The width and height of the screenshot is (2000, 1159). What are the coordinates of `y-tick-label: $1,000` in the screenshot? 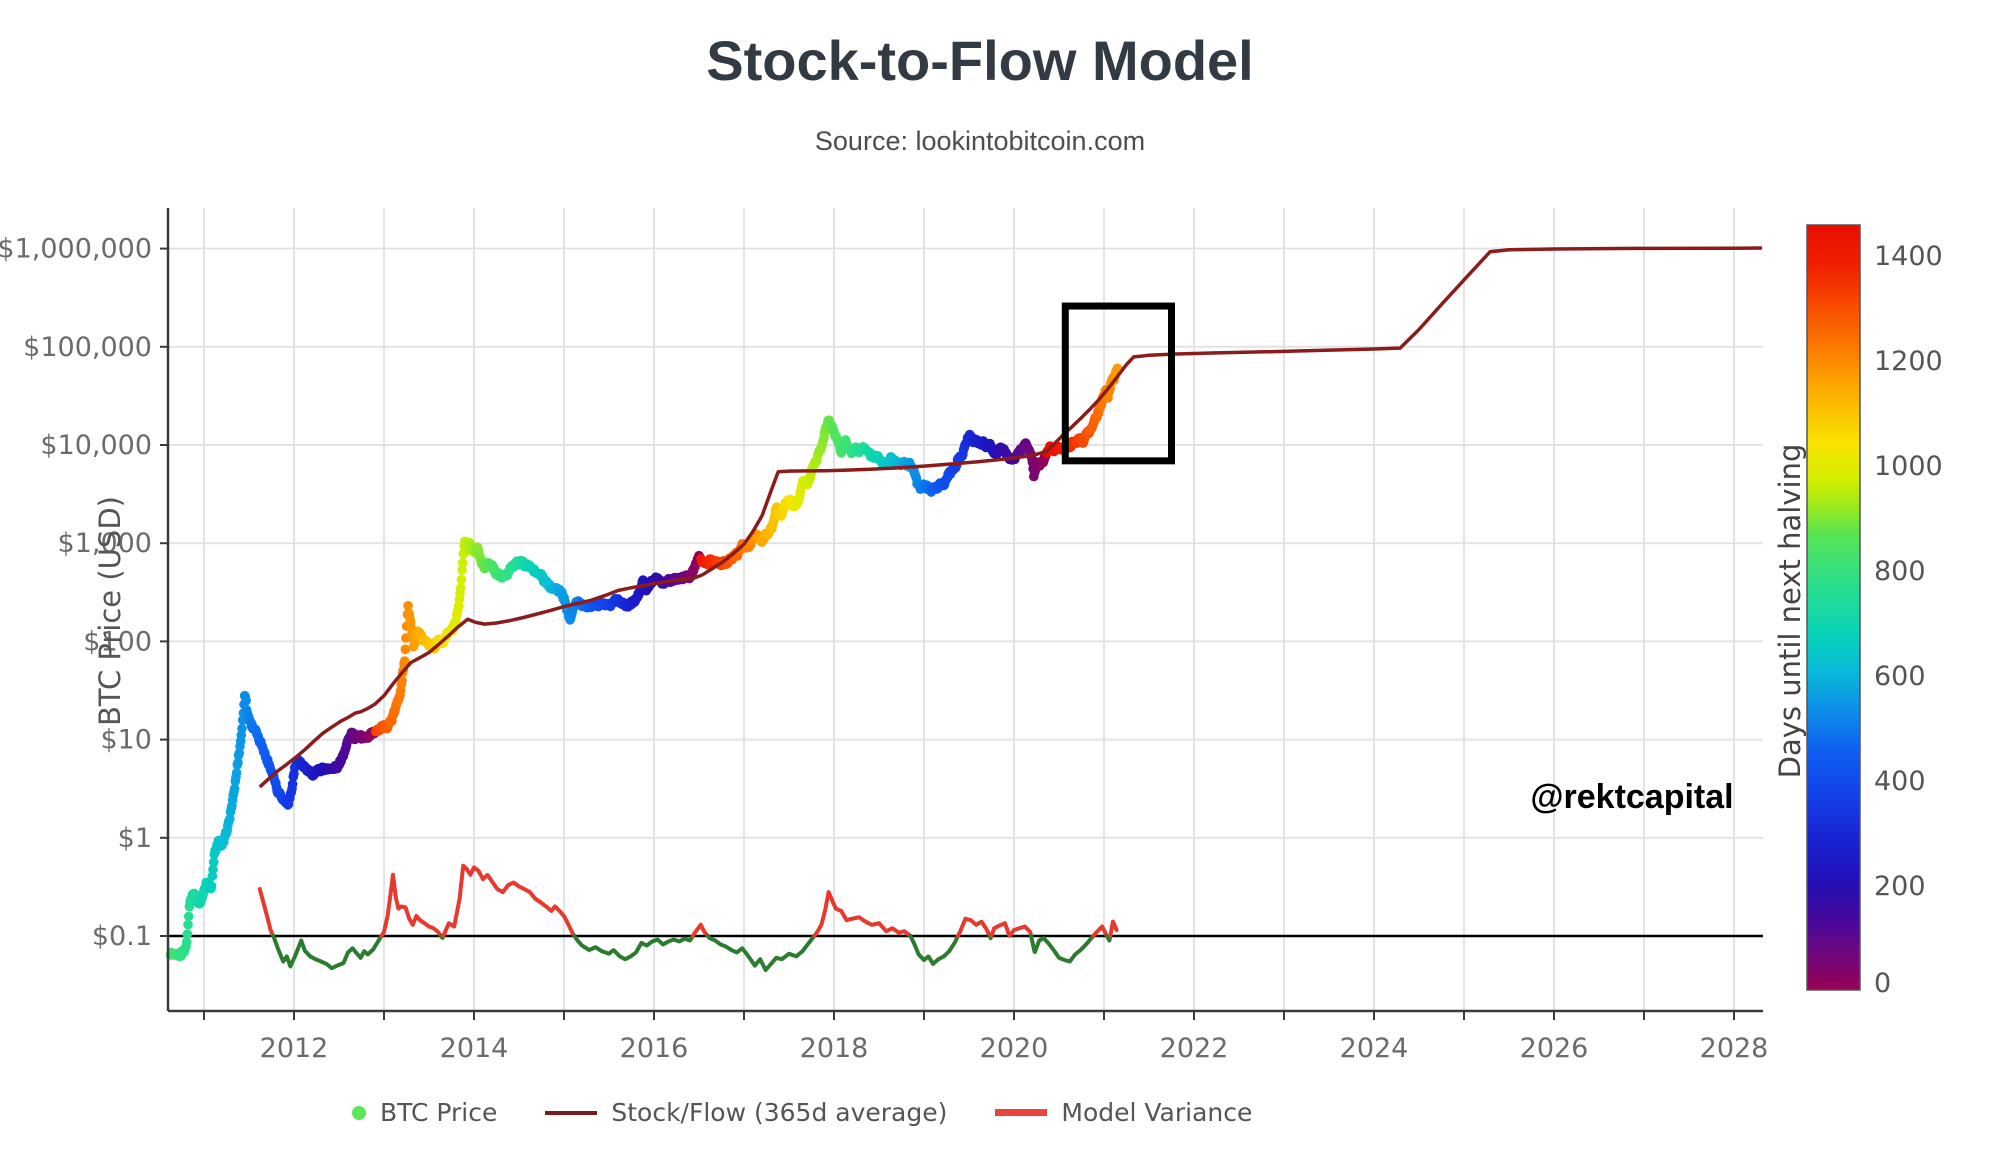 It's located at (105, 543).